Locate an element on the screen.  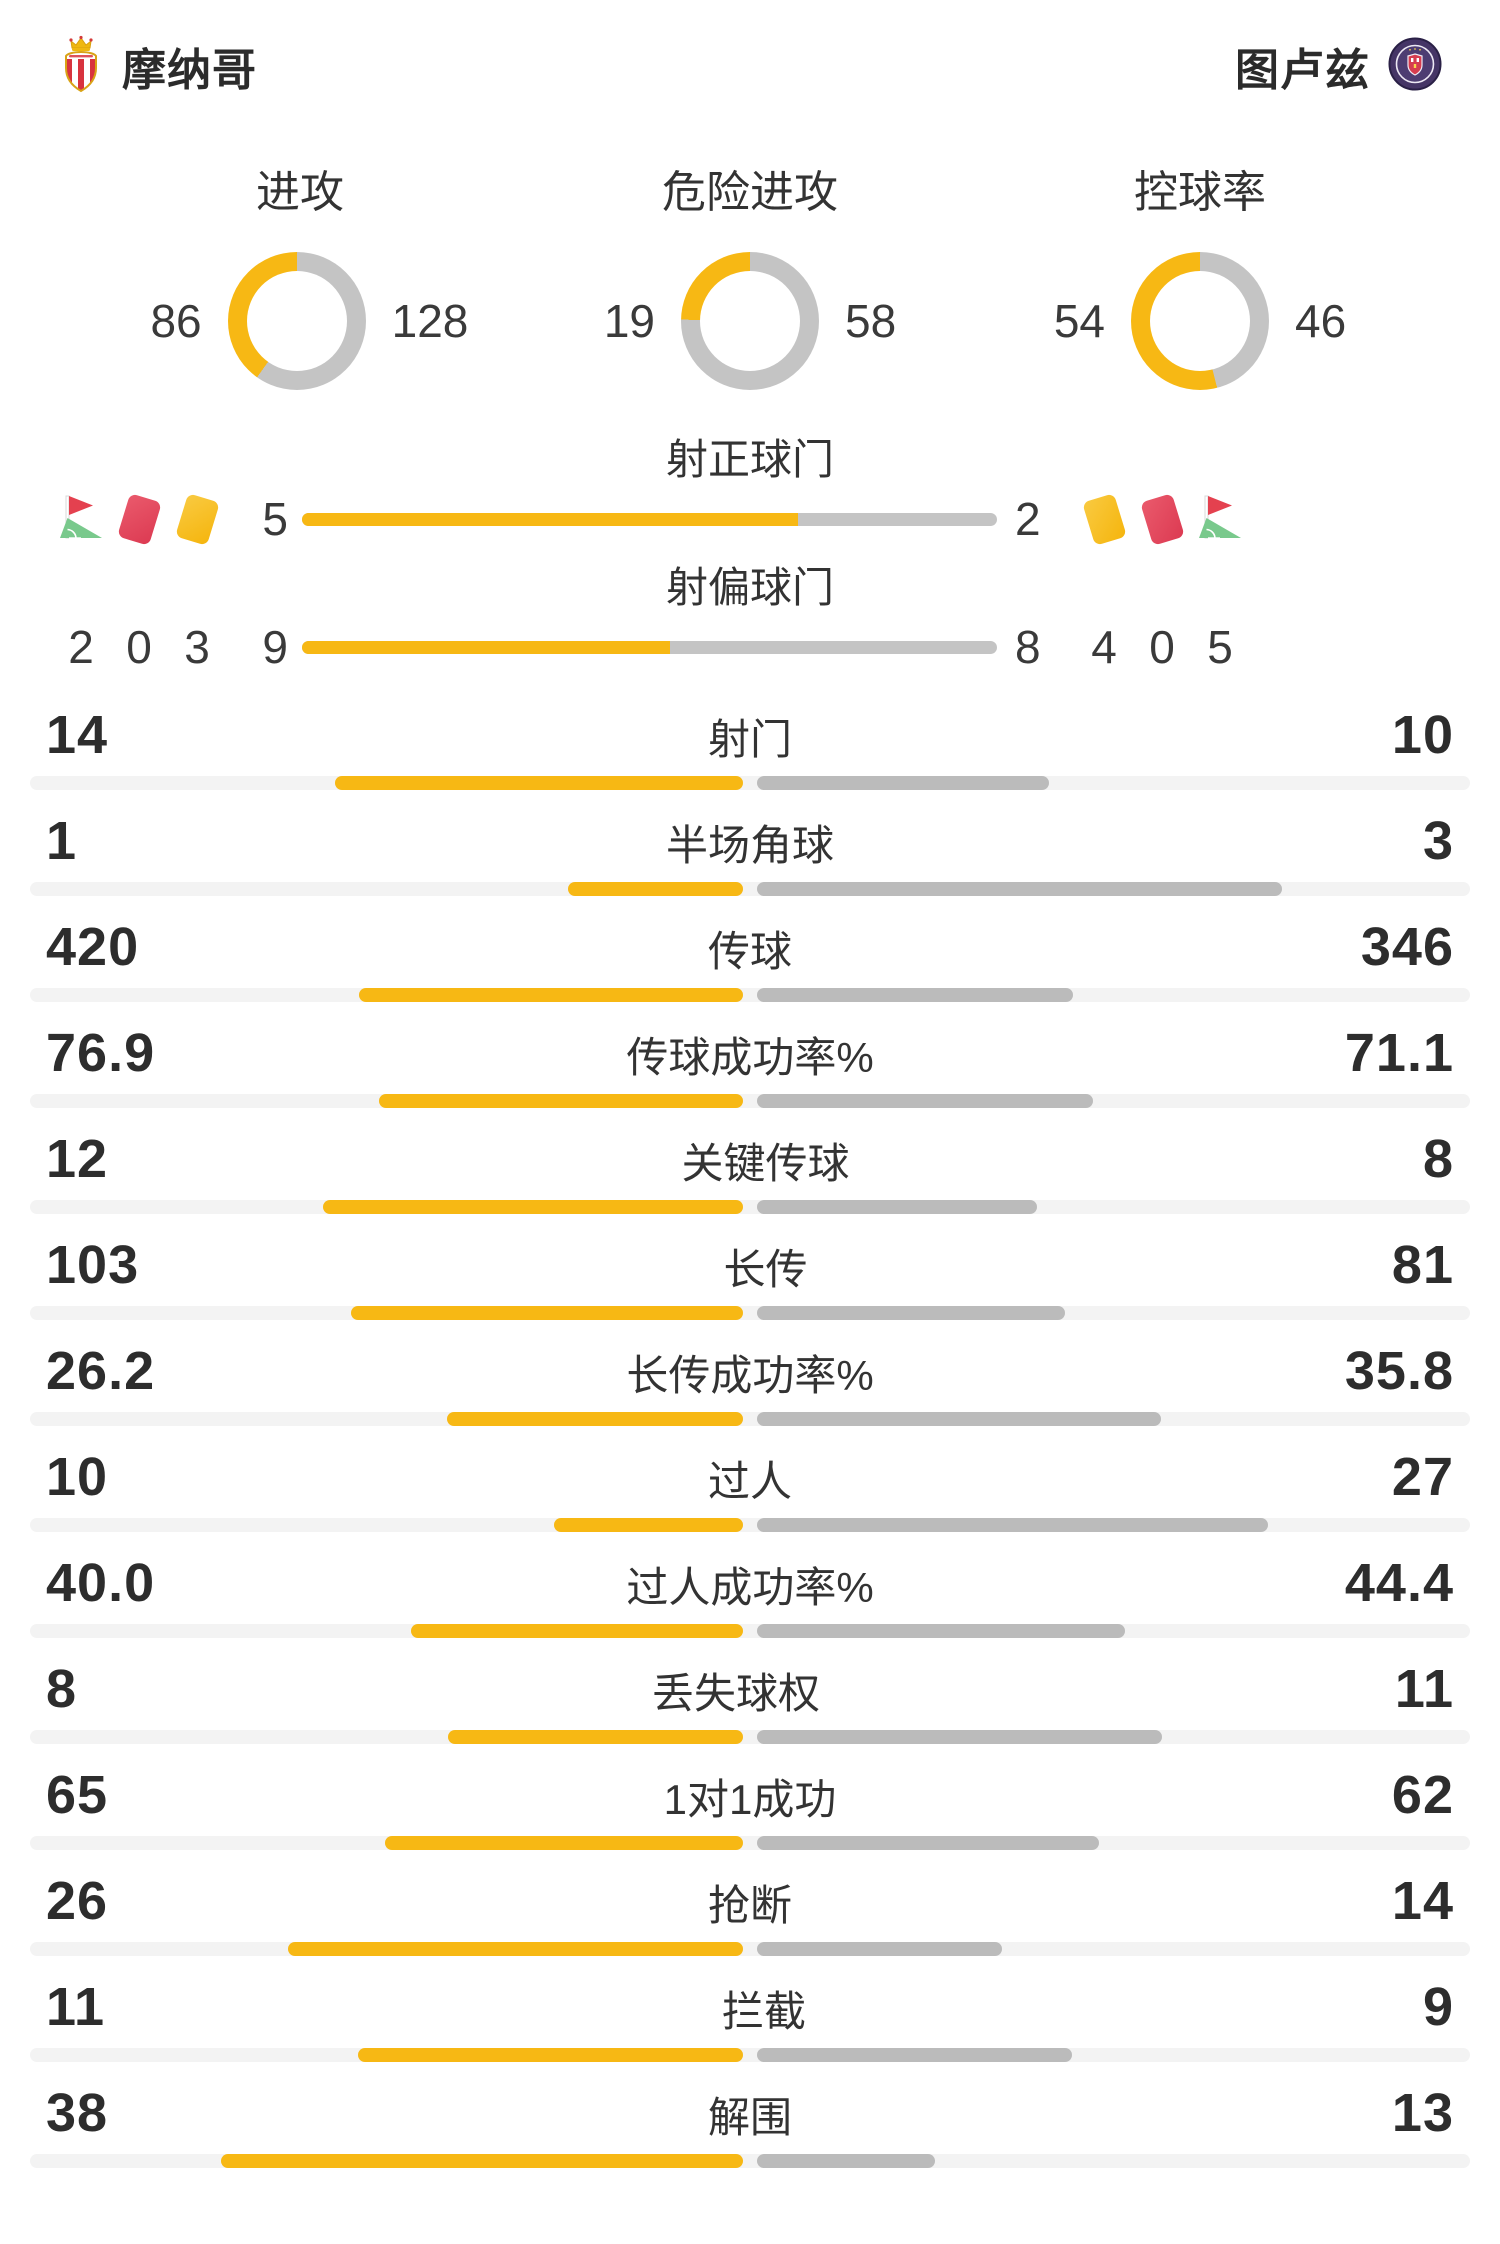
stat-home-value: 26.2 is located at coordinates (101, 1371).